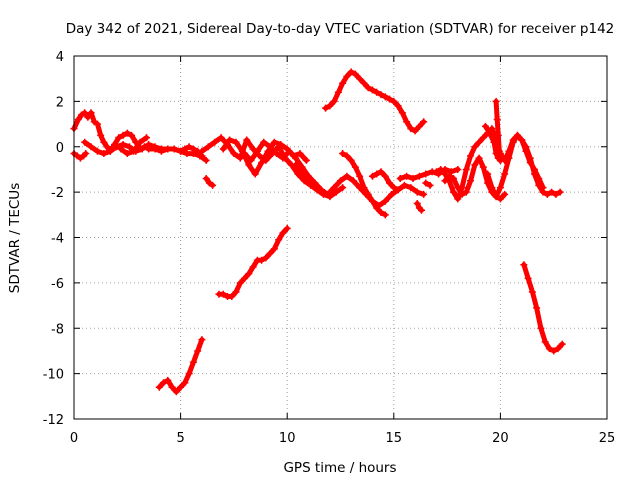 Image resolution: width=640 pixels, height=480 pixels. Describe the element at coordinates (57, 284) in the screenshot. I see `y-tick-label: -6` at that location.